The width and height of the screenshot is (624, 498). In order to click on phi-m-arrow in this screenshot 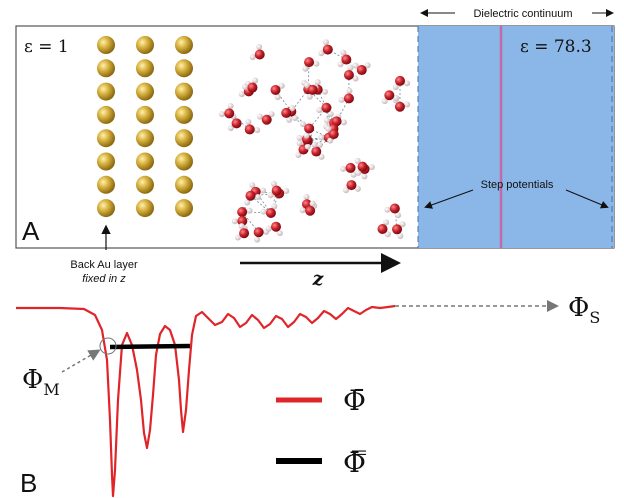, I will do `click(81, 361)`.